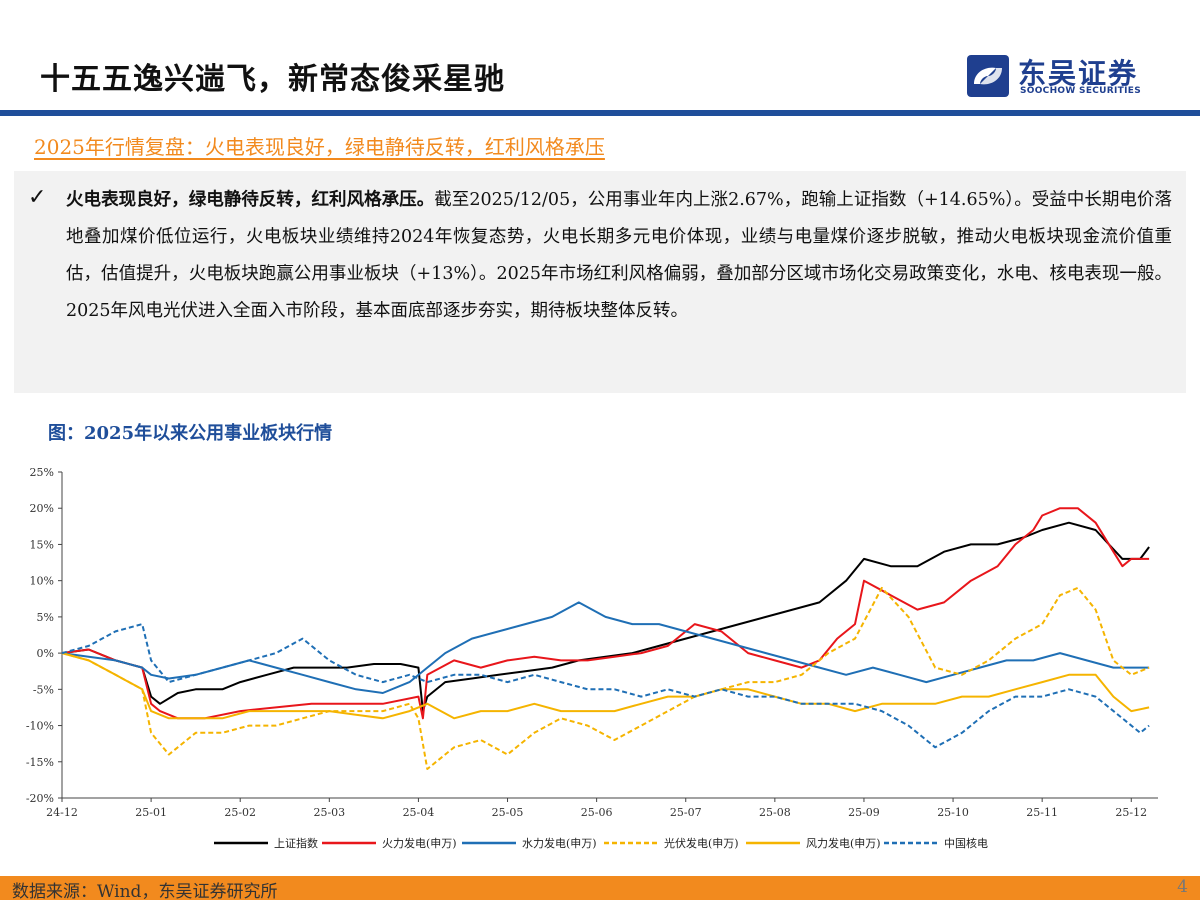  I want to click on legend-label-2: 水力发电(申万), so click(559, 843).